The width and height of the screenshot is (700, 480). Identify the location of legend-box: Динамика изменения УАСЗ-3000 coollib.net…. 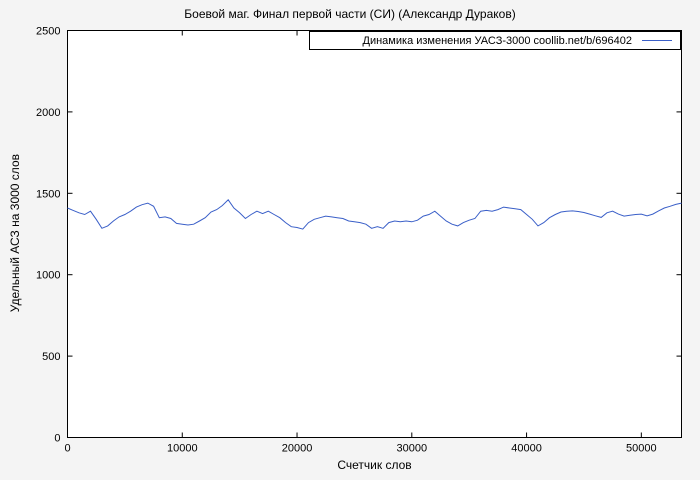
(495, 40).